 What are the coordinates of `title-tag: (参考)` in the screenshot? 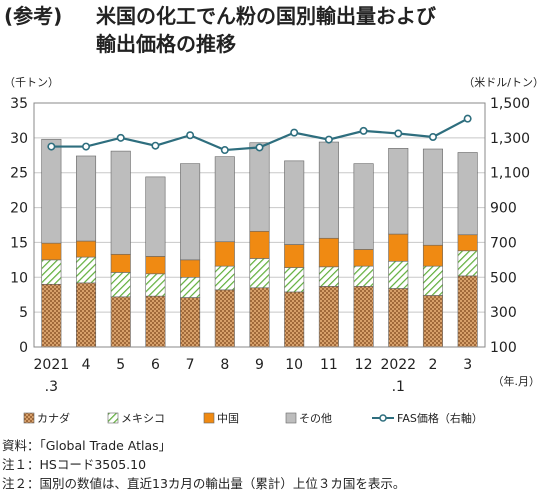 It's located at (33, 16).